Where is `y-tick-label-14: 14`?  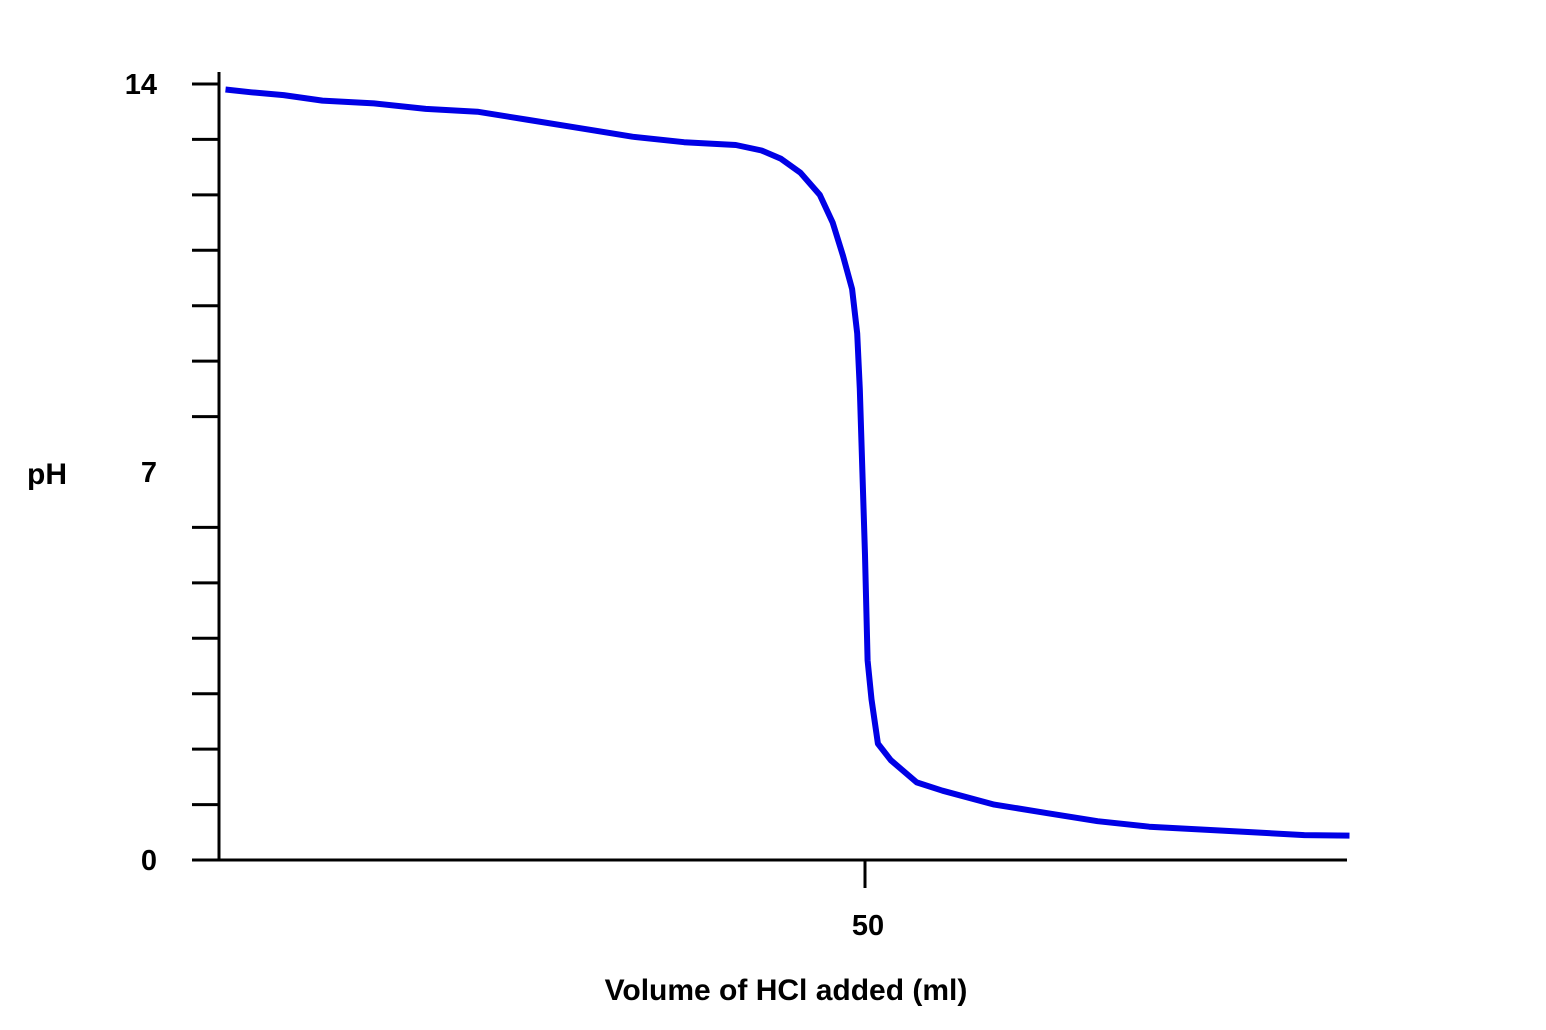
y-tick-label-14: 14 is located at coordinates (141, 85).